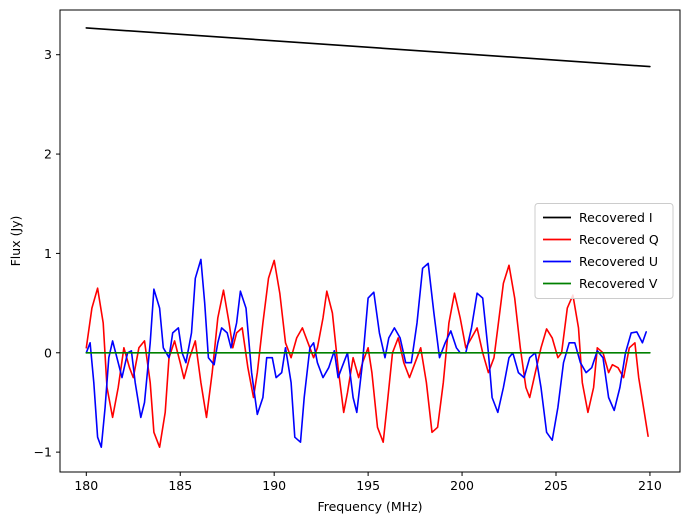 The width and height of the screenshot is (689, 525). Describe the element at coordinates (48, 154) in the screenshot. I see `y-tick-label: 2` at that location.